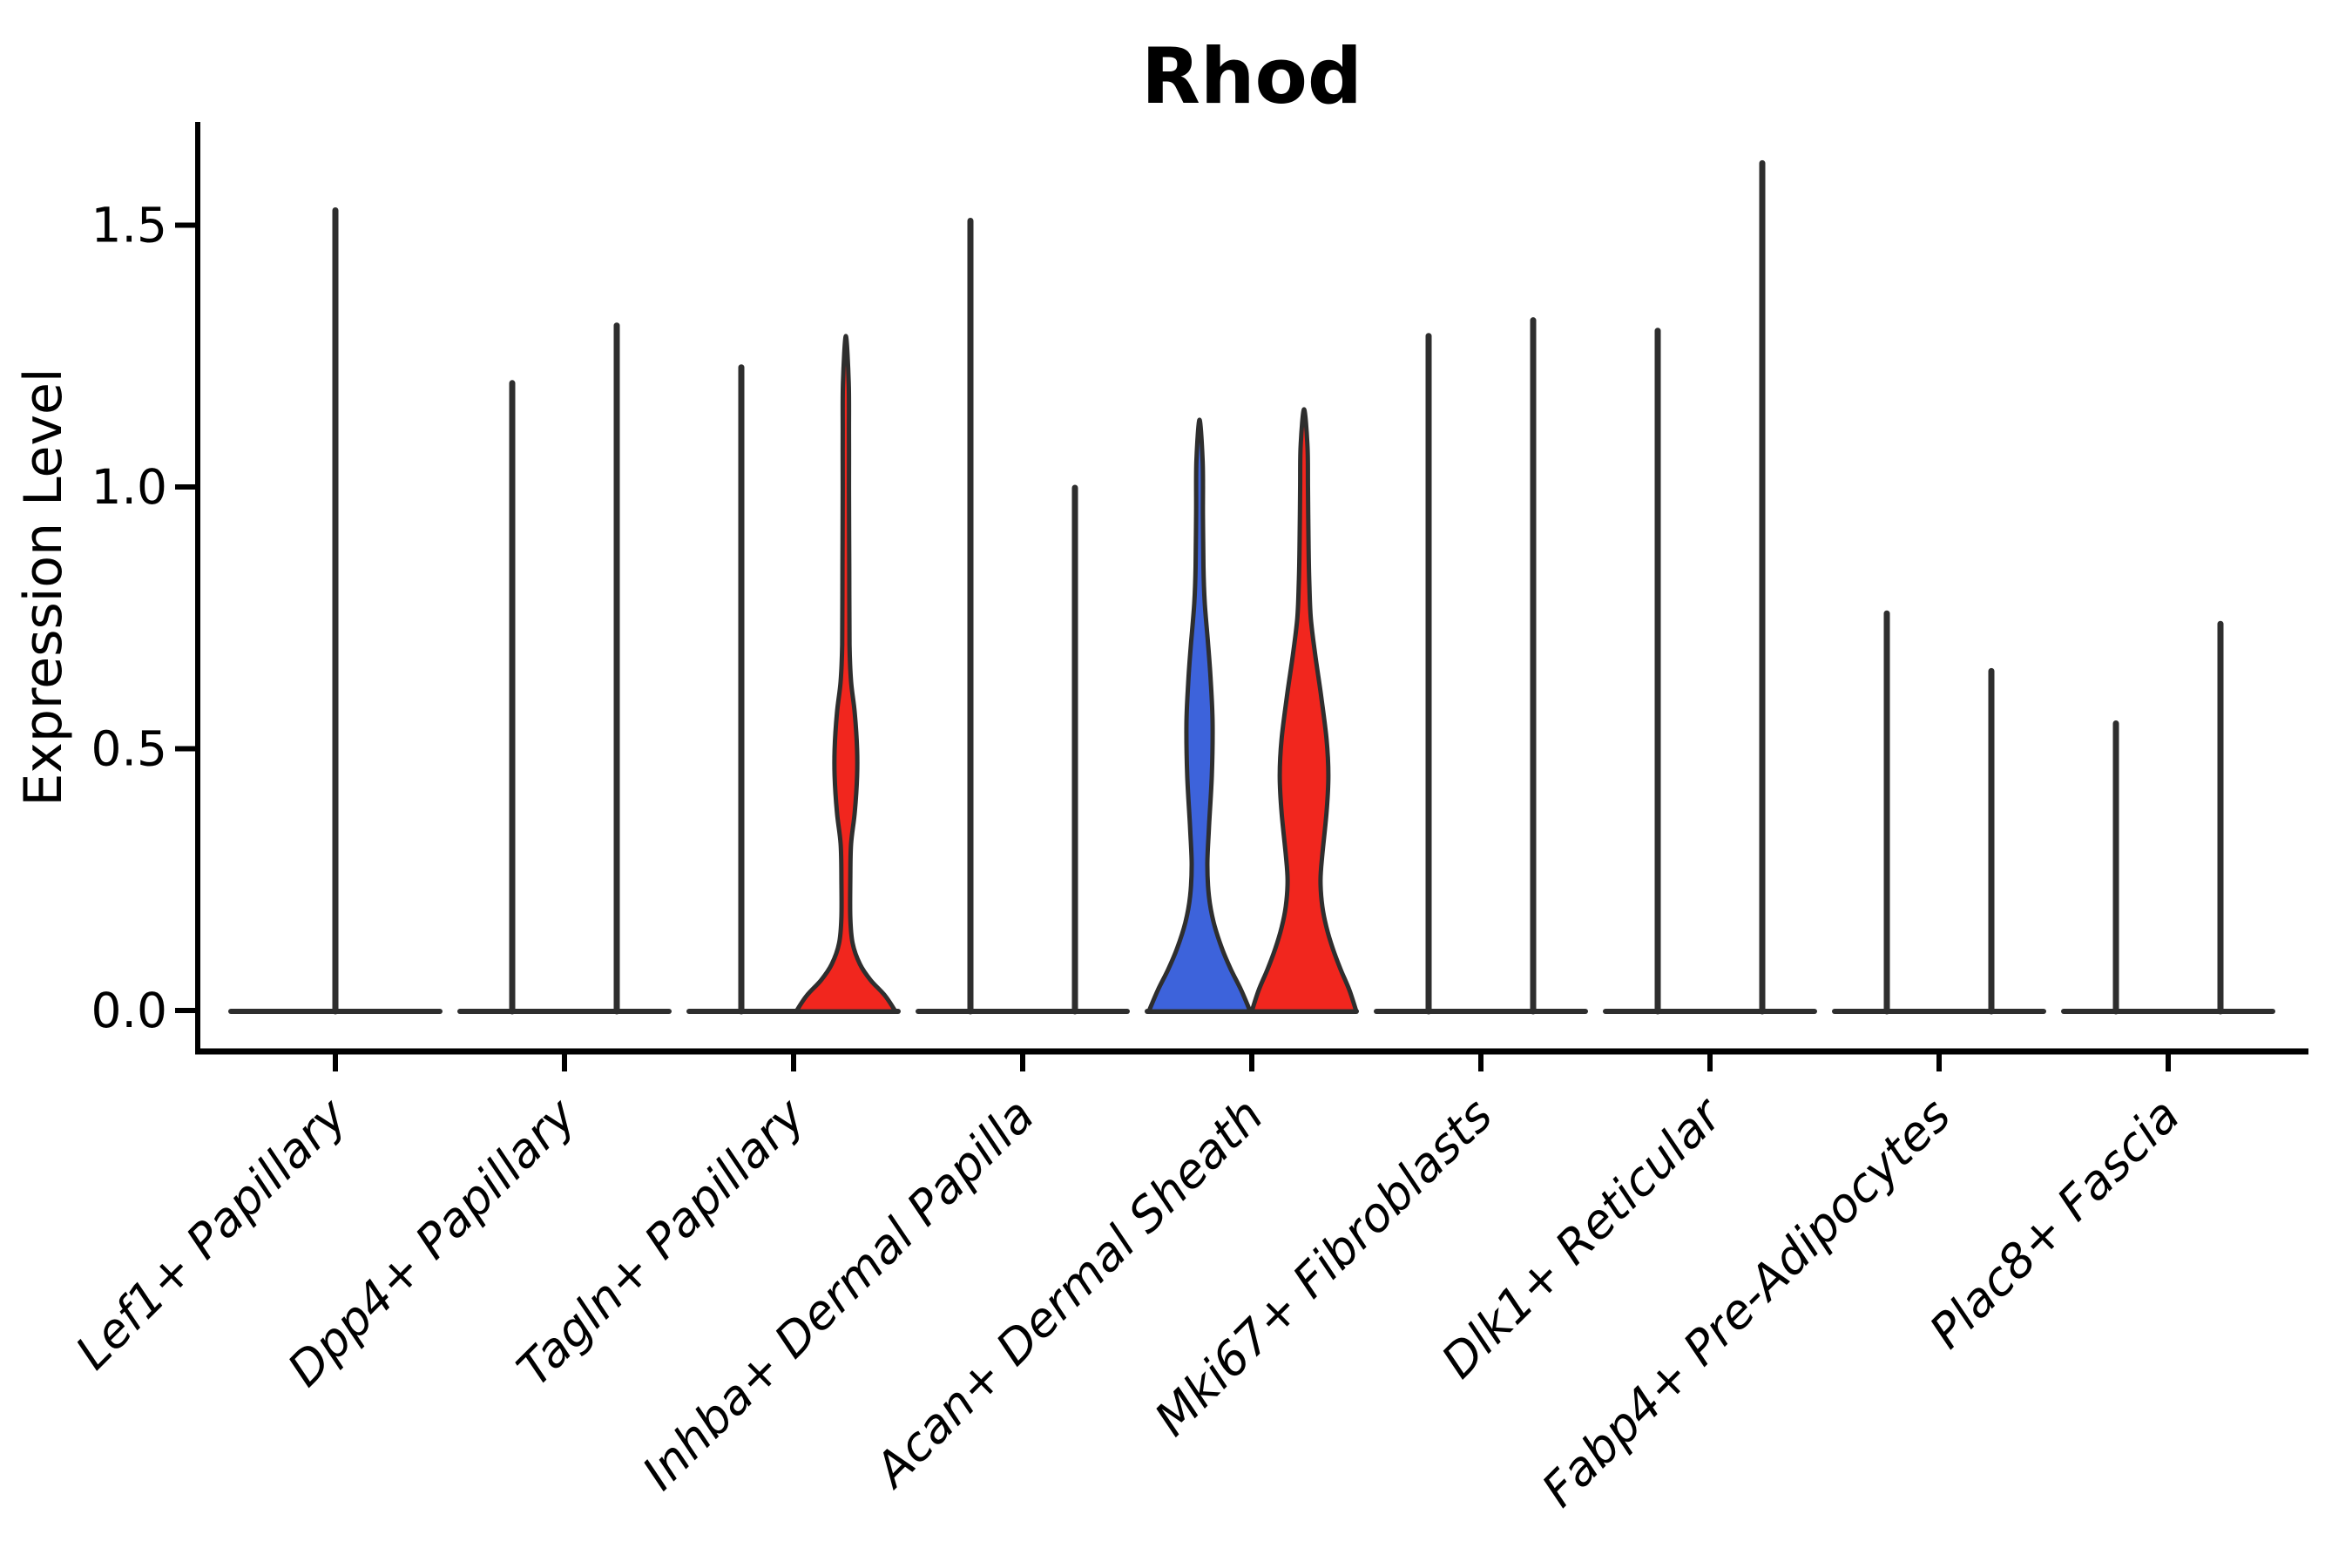  What do you see at coordinates (2054, 1223) in the screenshot?
I see `x-tick-label: Plac8+ Fascia` at bounding box center [2054, 1223].